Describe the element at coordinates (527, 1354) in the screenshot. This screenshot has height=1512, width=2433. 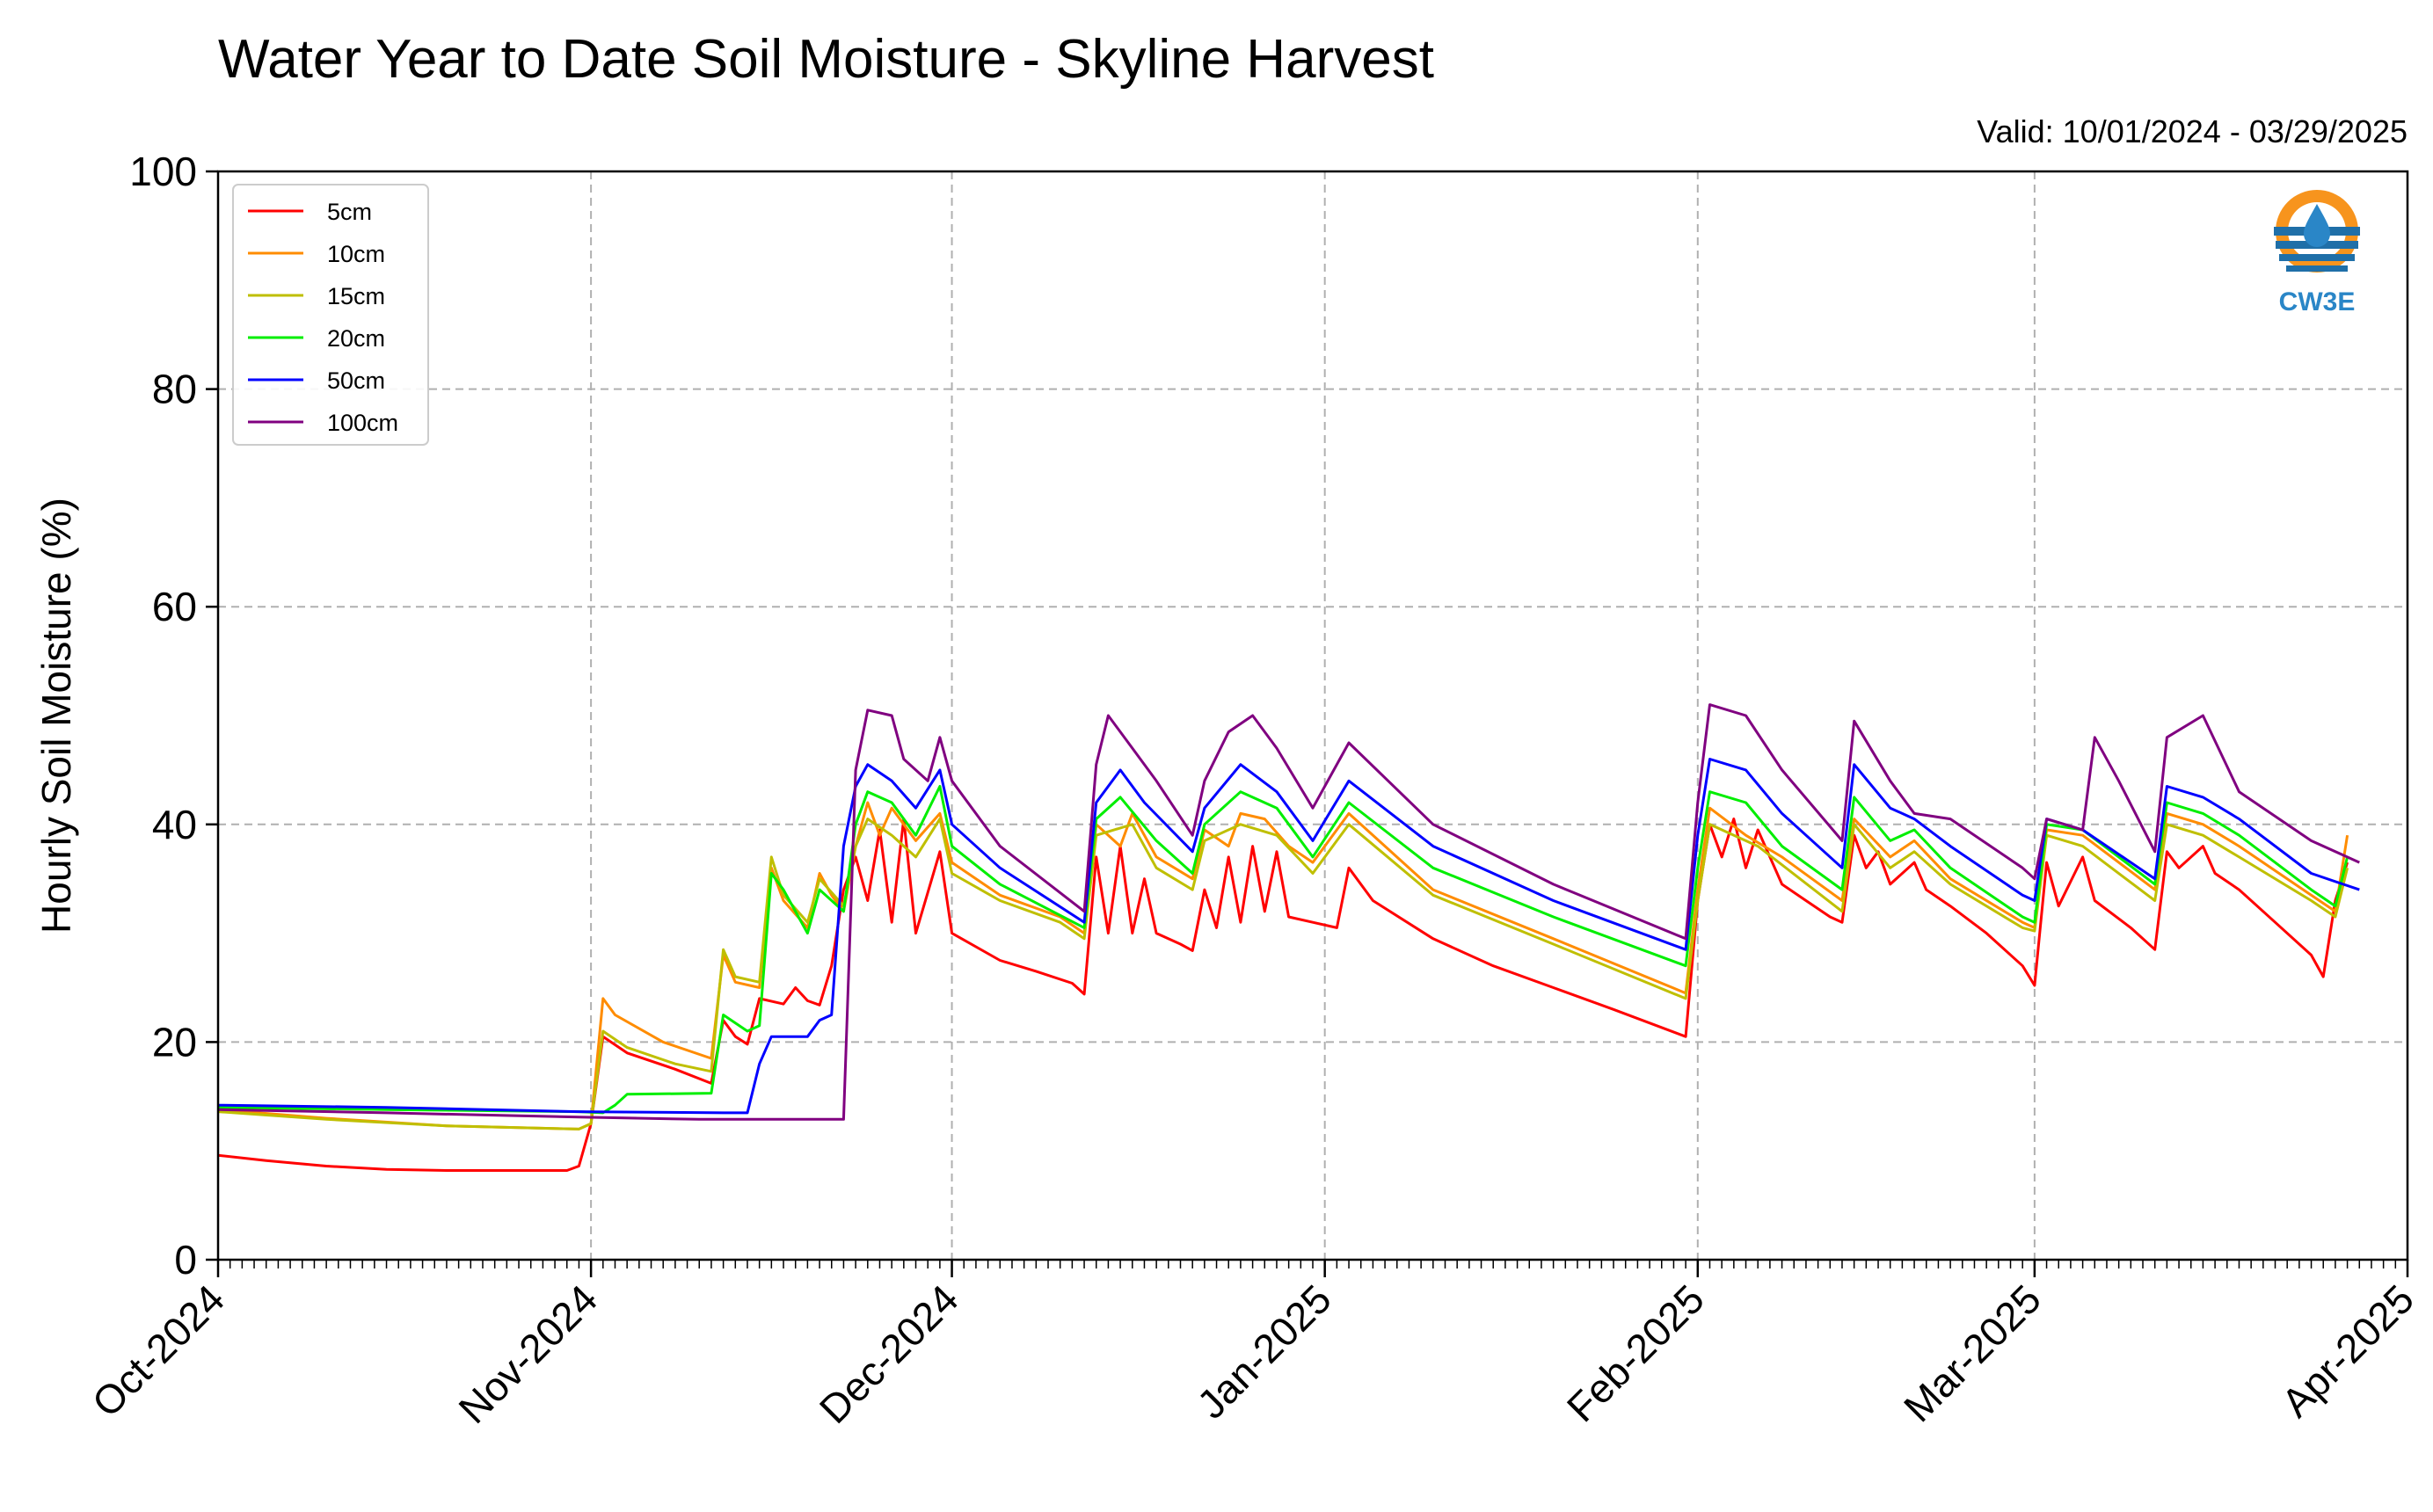
I see `x-tick-label: Nov-2024` at that location.